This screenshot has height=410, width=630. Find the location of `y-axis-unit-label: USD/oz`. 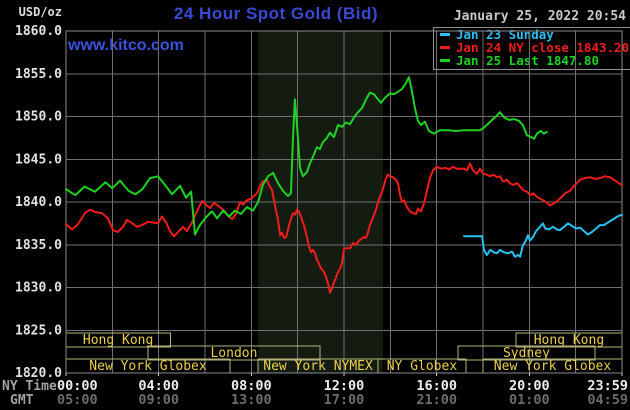

y-axis-unit-label: USD/oz is located at coordinates (40, 12).